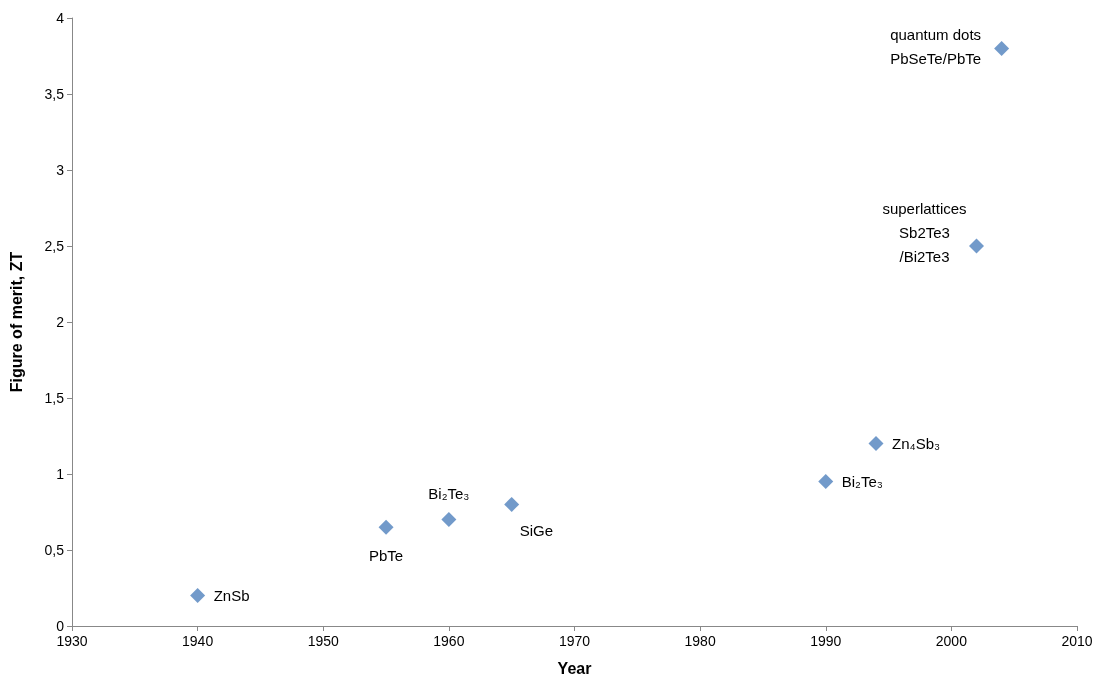  I want to click on x-tick-label: 2010, so click(1077, 641).